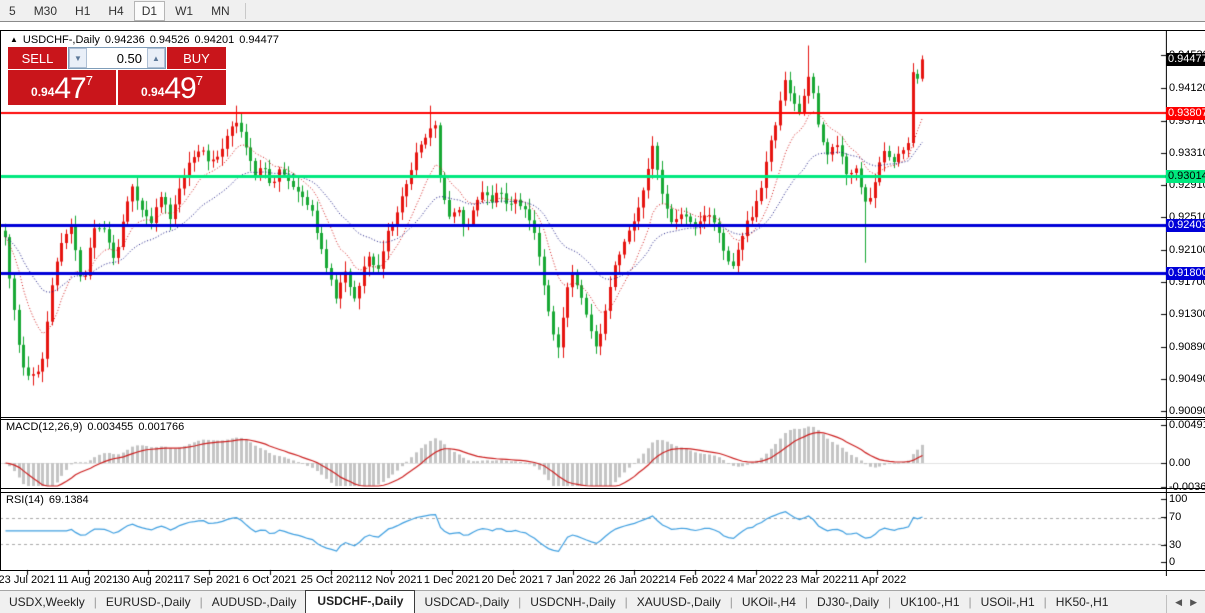 This screenshot has width=1205, height=613. What do you see at coordinates (209, 580) in the screenshot?
I see `date-label: 17 Sep 2021` at bounding box center [209, 580].